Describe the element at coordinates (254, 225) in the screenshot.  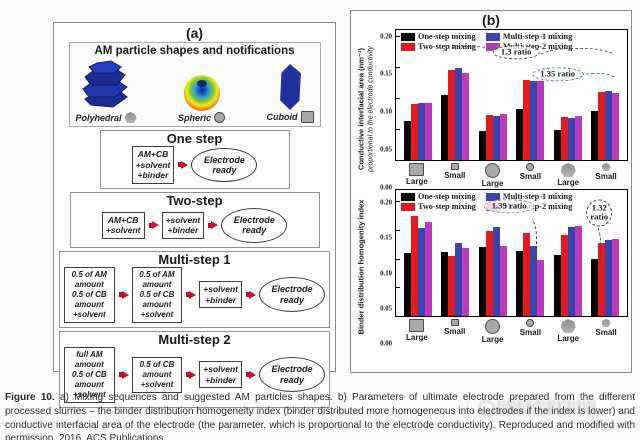
I see `electrode-ready-oval: Electrode ready` at that location.